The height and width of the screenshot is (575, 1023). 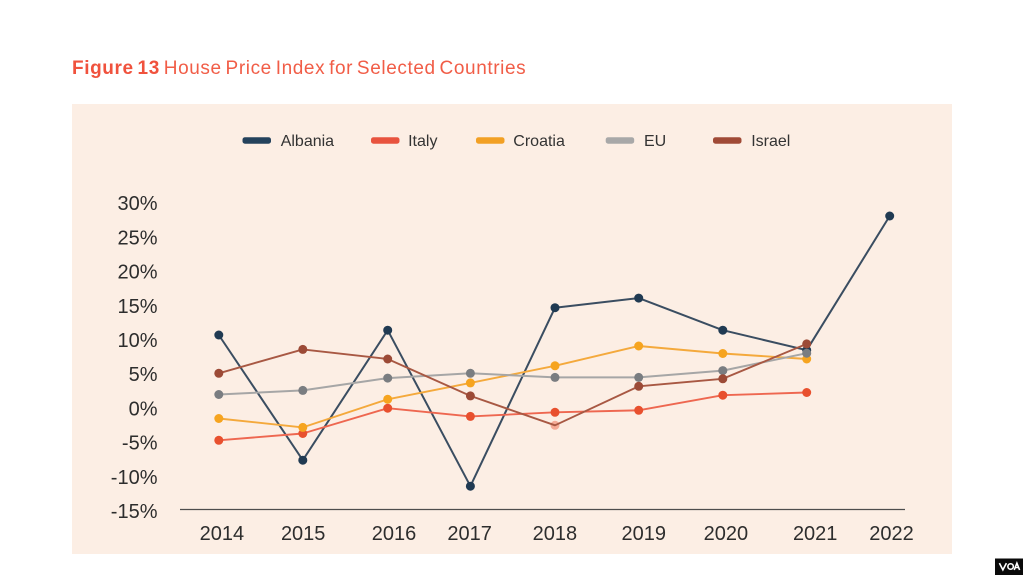 I want to click on svg-text: Croatia, so click(x=539, y=141).